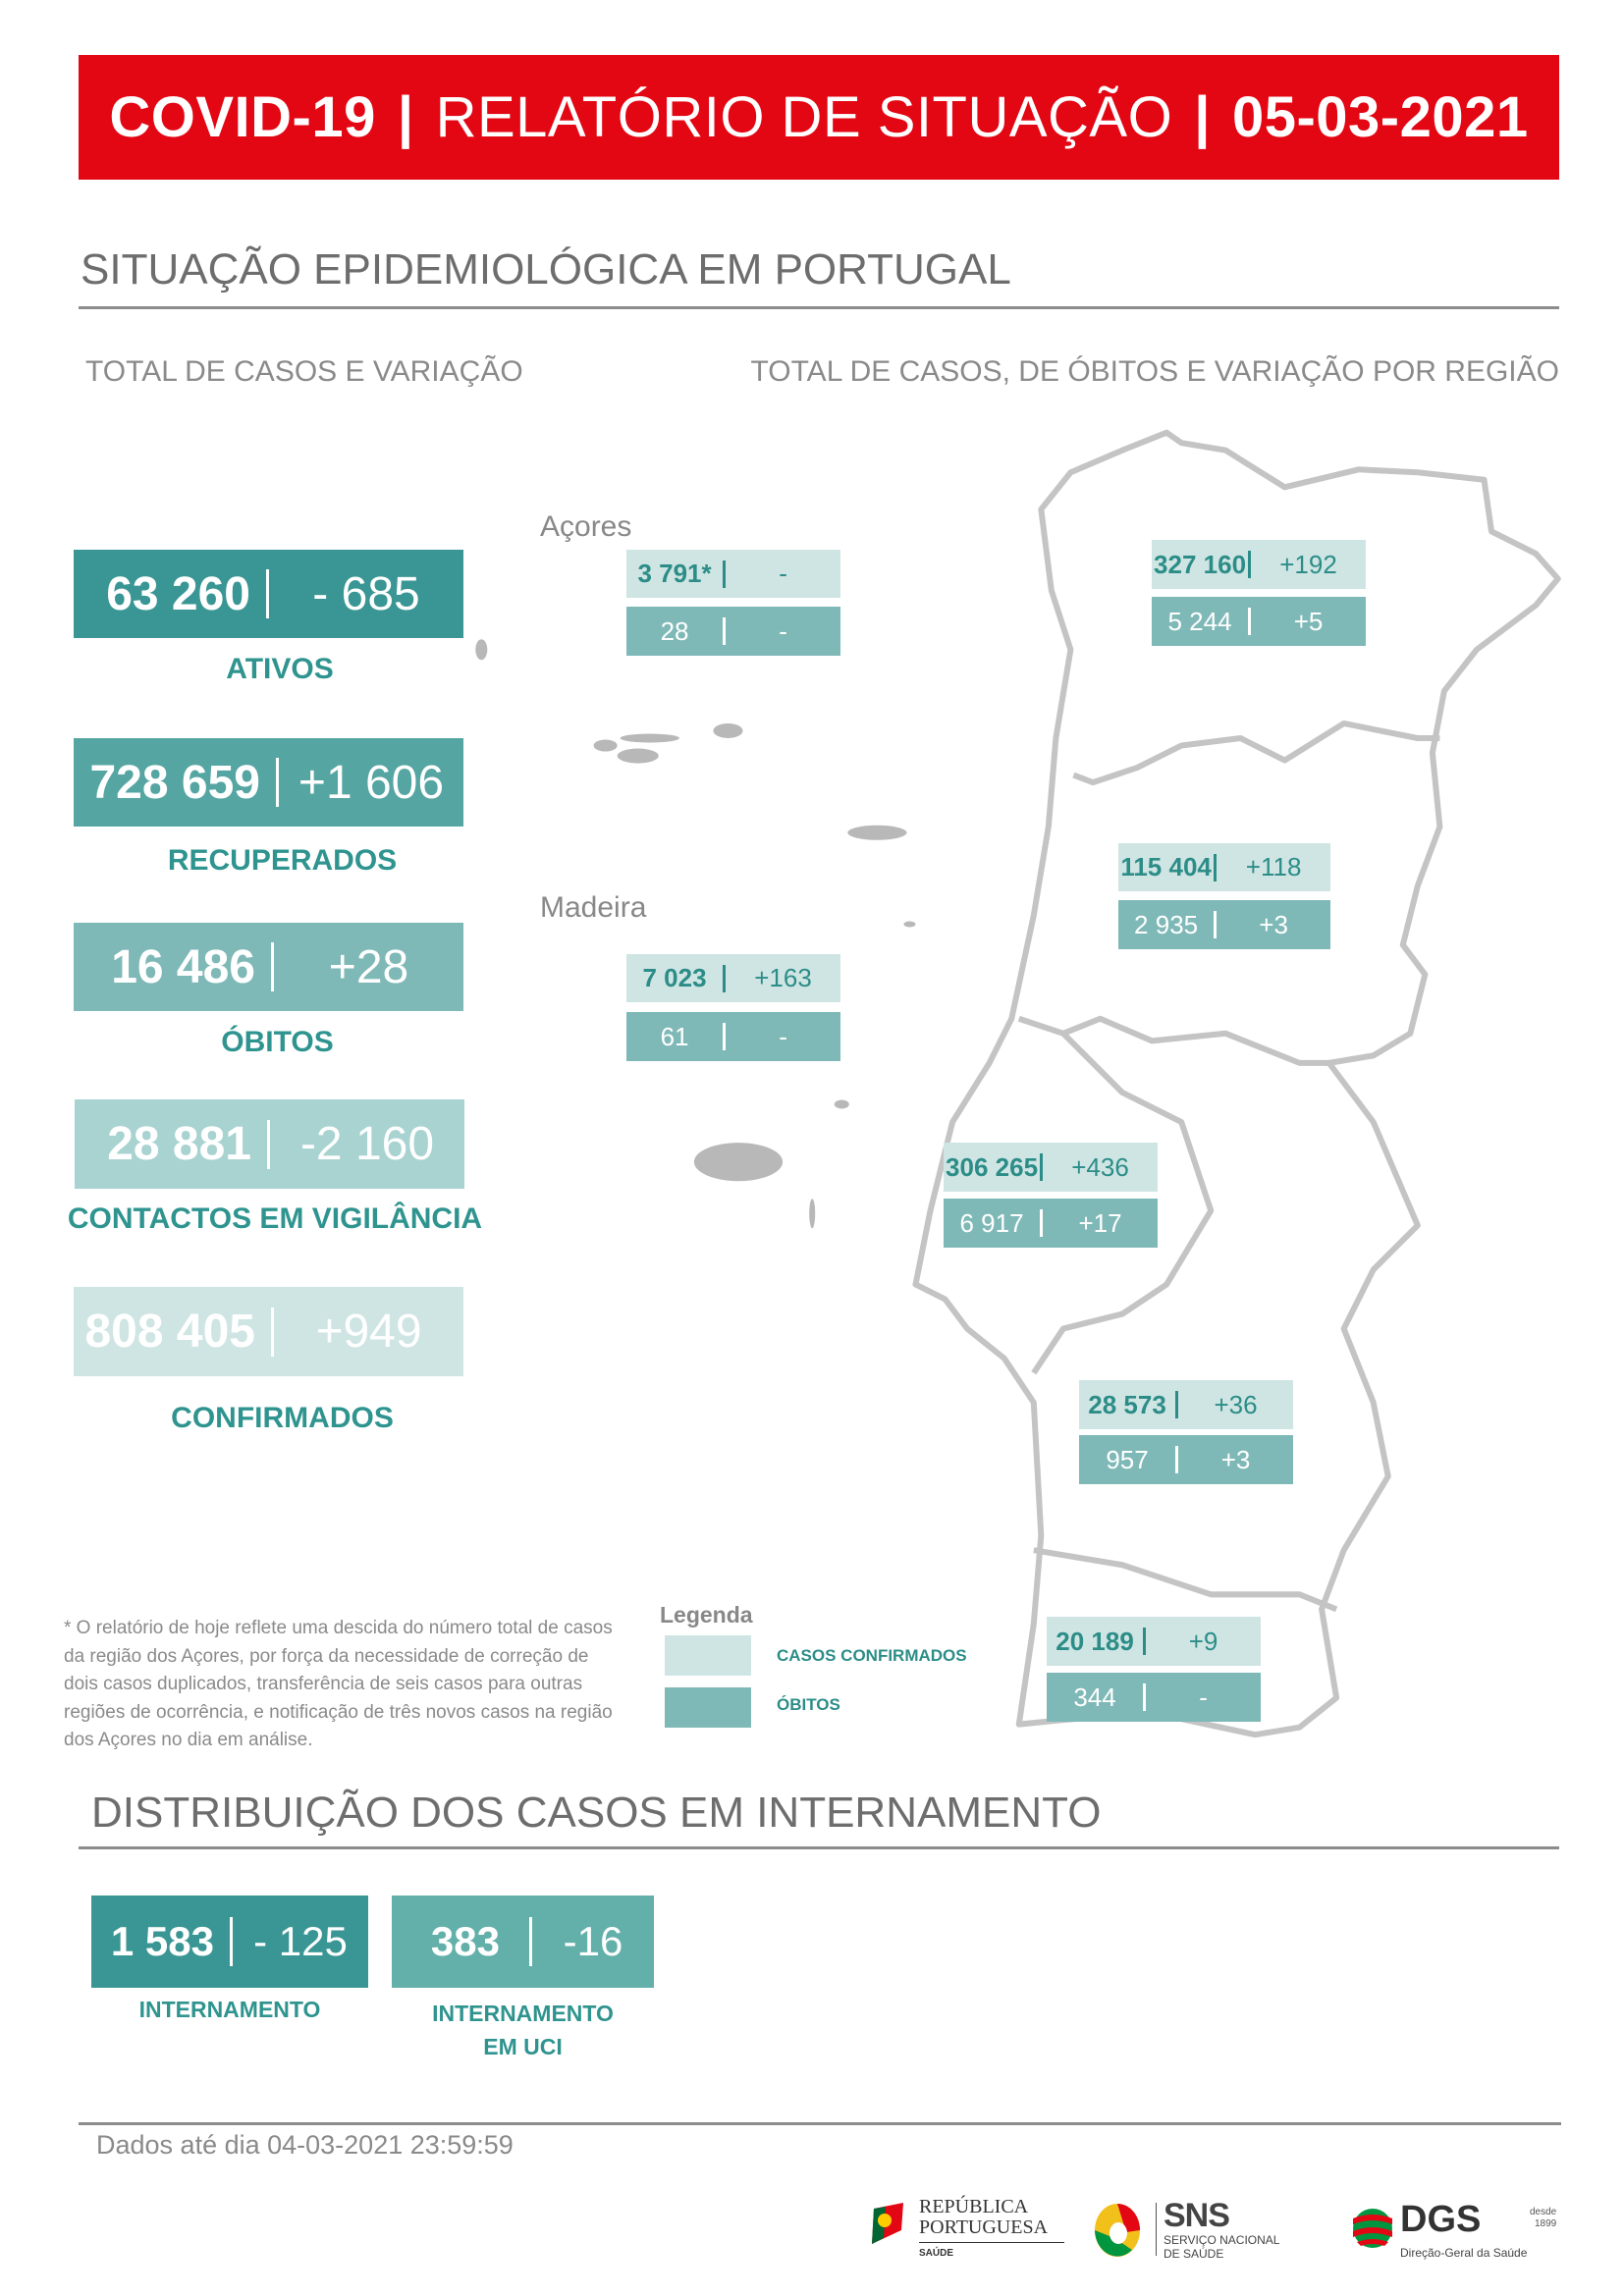 This screenshot has width=1624, height=2296. What do you see at coordinates (277, 1042) in the screenshot?
I see `kpi-label-obitos: ÓBITOS` at bounding box center [277, 1042].